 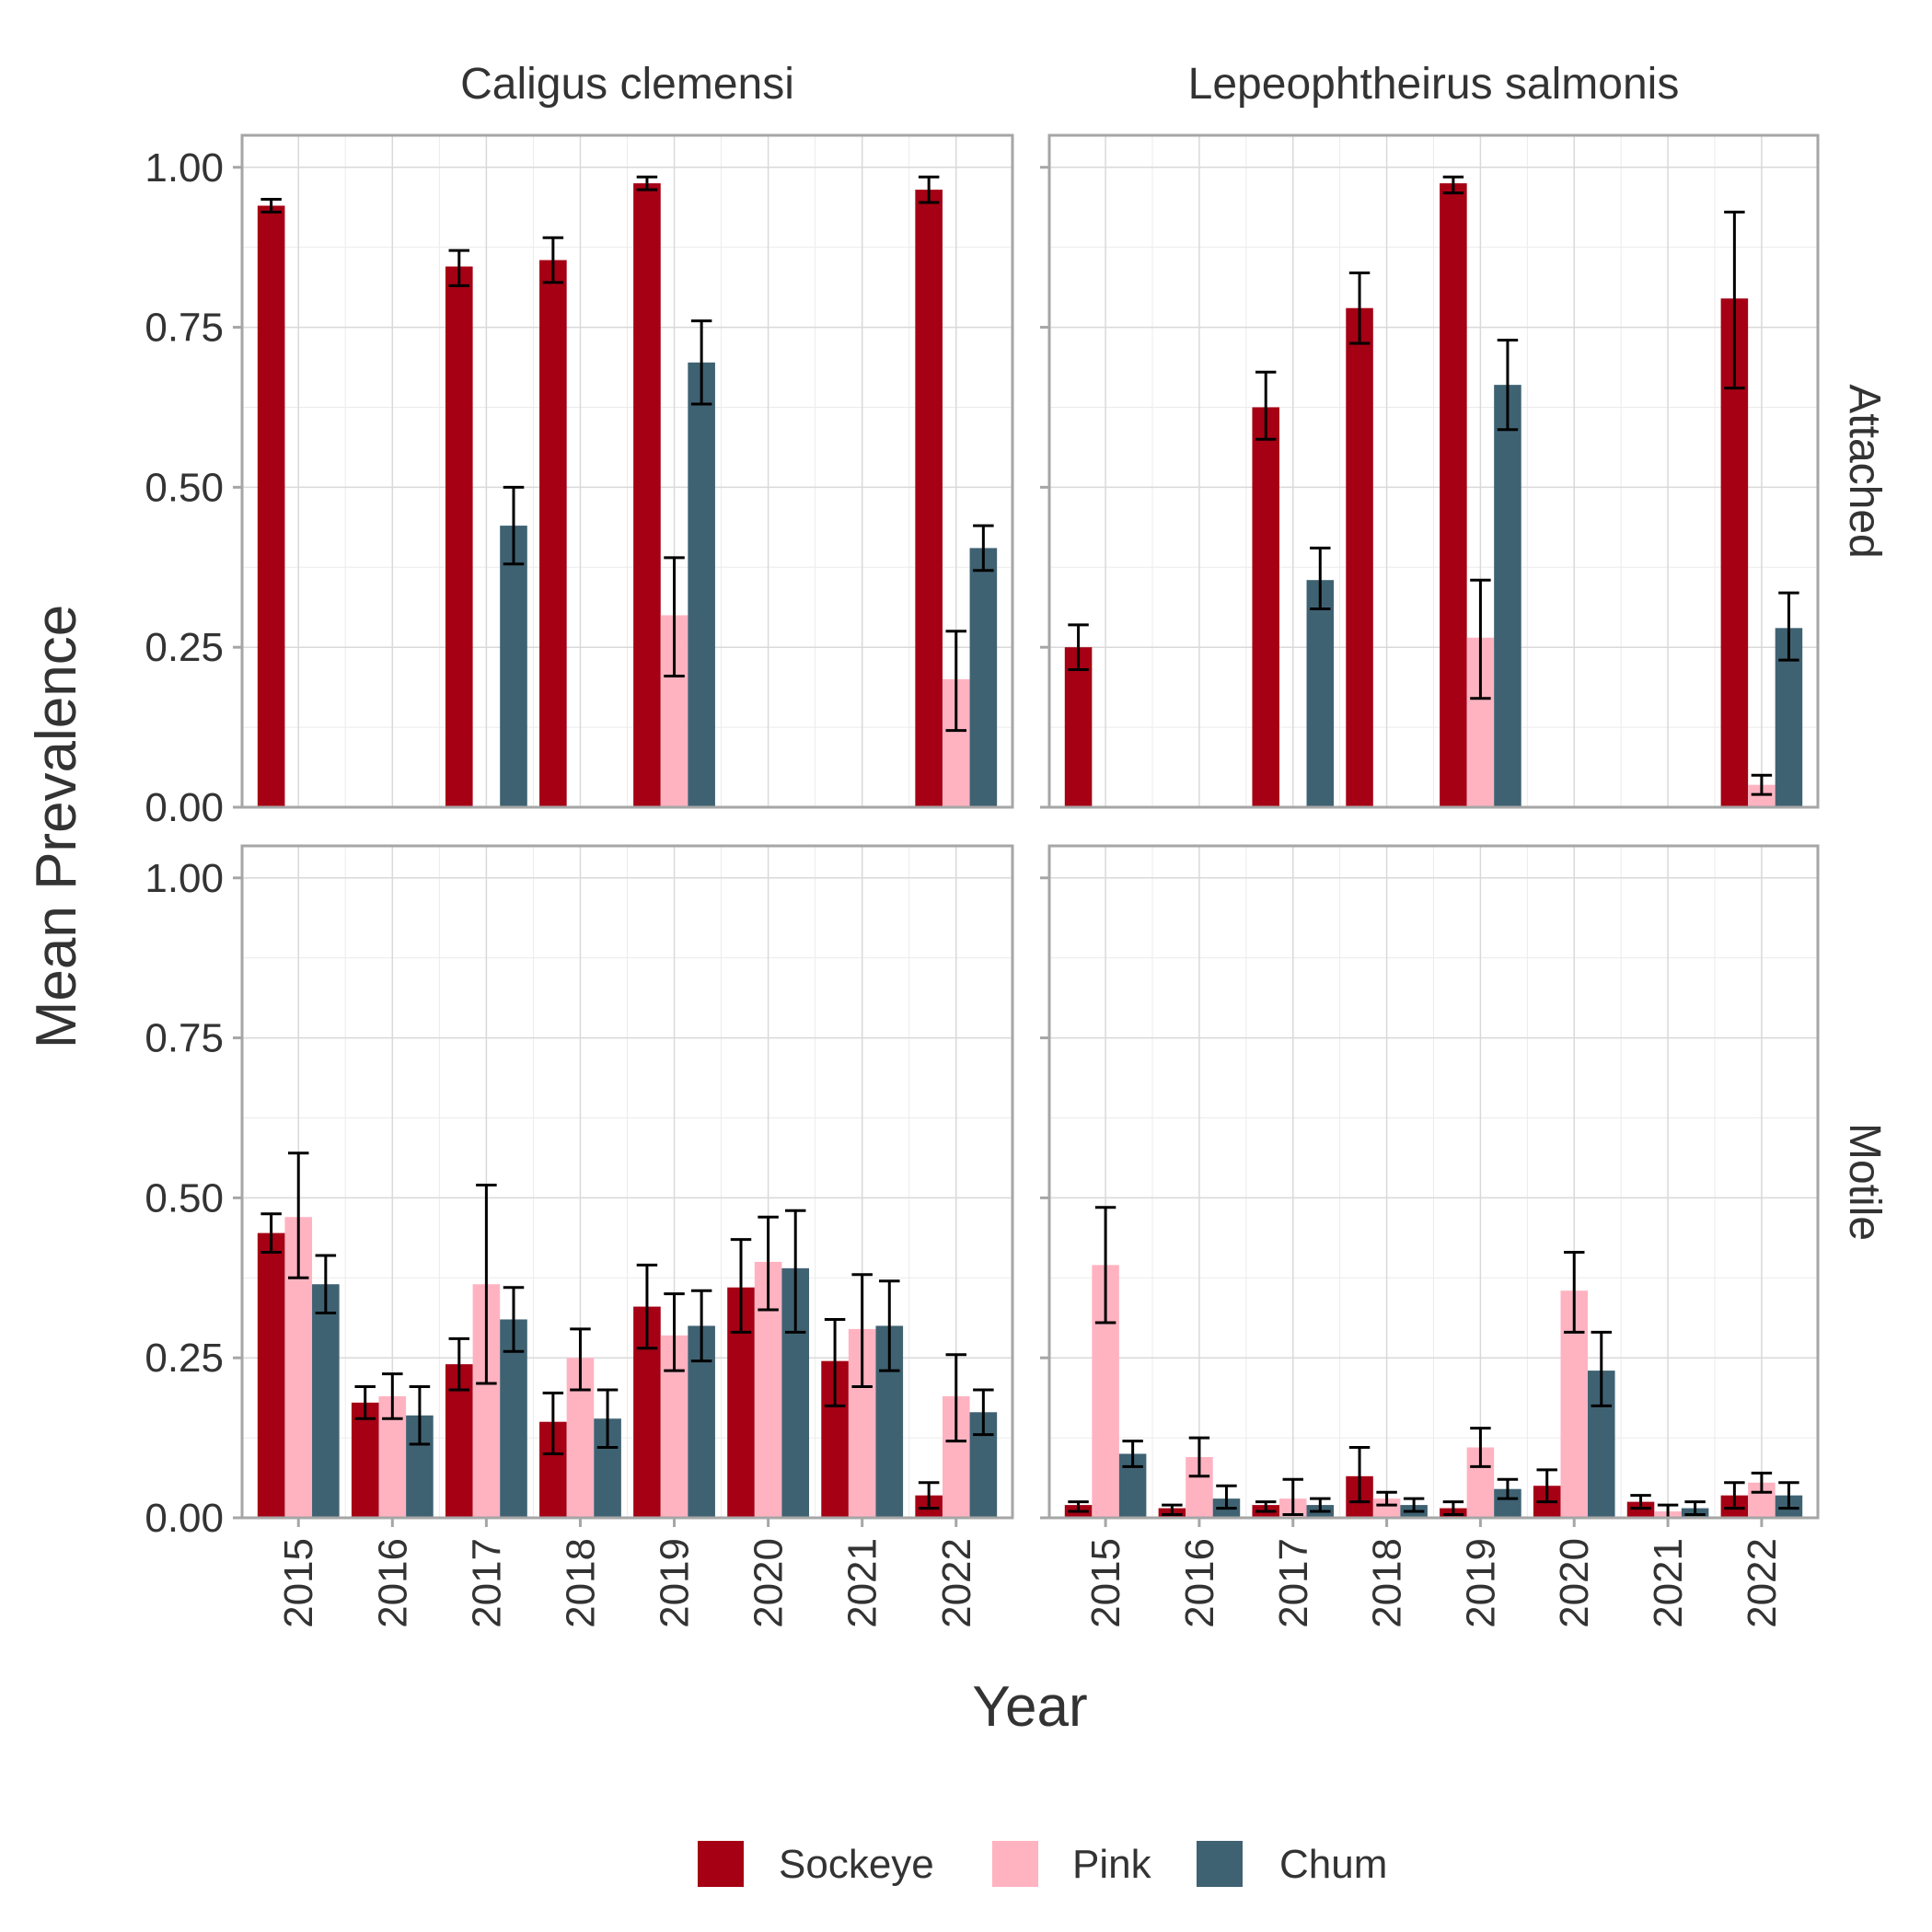 What do you see at coordinates (1434, 85) in the screenshot?
I see `column-facet-label-lepeophtheirus-salmonis: Lepeophtheirus salmonis` at bounding box center [1434, 85].